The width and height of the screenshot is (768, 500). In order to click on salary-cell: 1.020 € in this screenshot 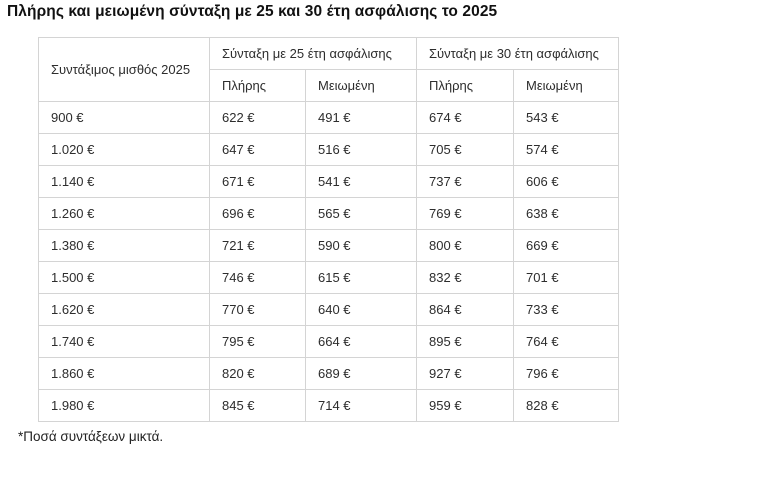, I will do `click(124, 149)`.